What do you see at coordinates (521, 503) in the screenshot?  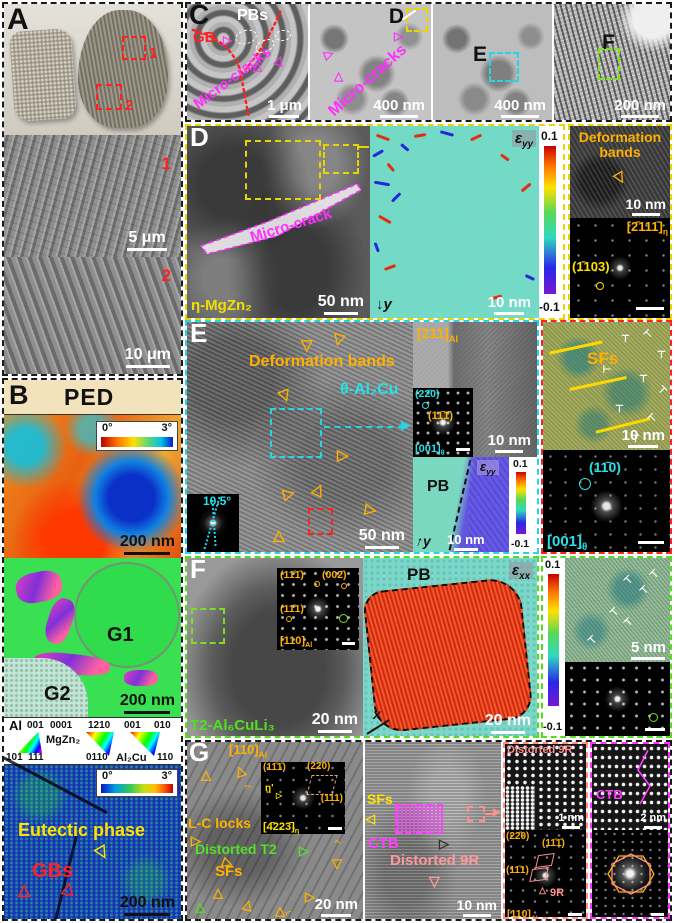 I see `e-colorbar-gradient` at bounding box center [521, 503].